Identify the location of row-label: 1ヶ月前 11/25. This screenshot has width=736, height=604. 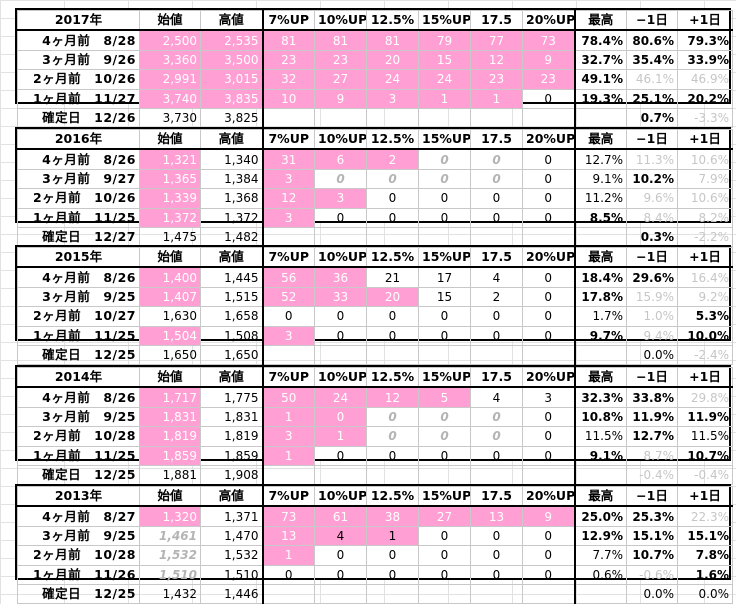
(78, 217).